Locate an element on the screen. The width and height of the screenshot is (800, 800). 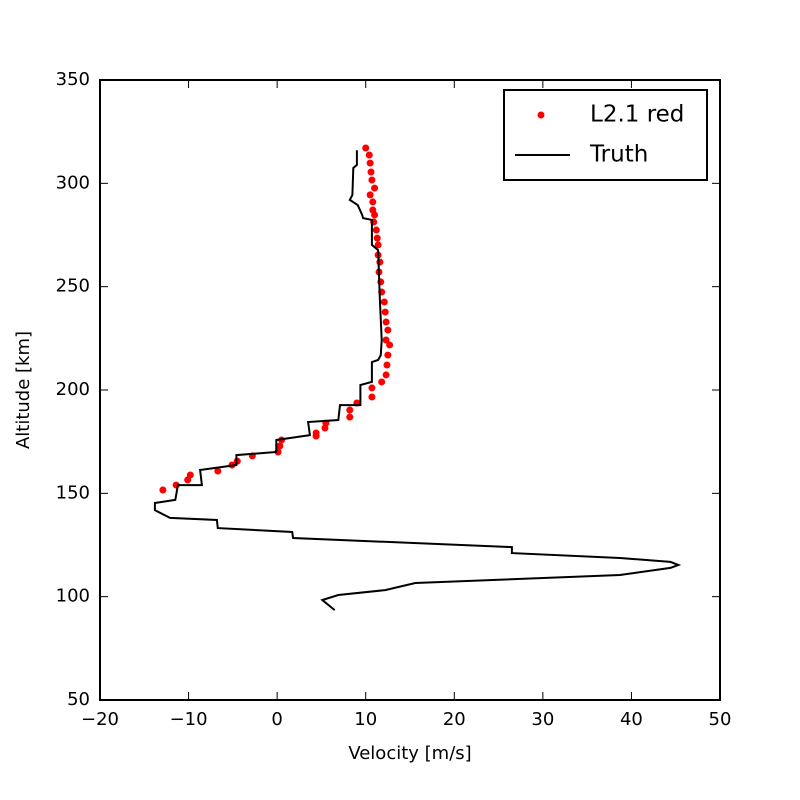
legend-swatch is located at coordinates (541, 115).